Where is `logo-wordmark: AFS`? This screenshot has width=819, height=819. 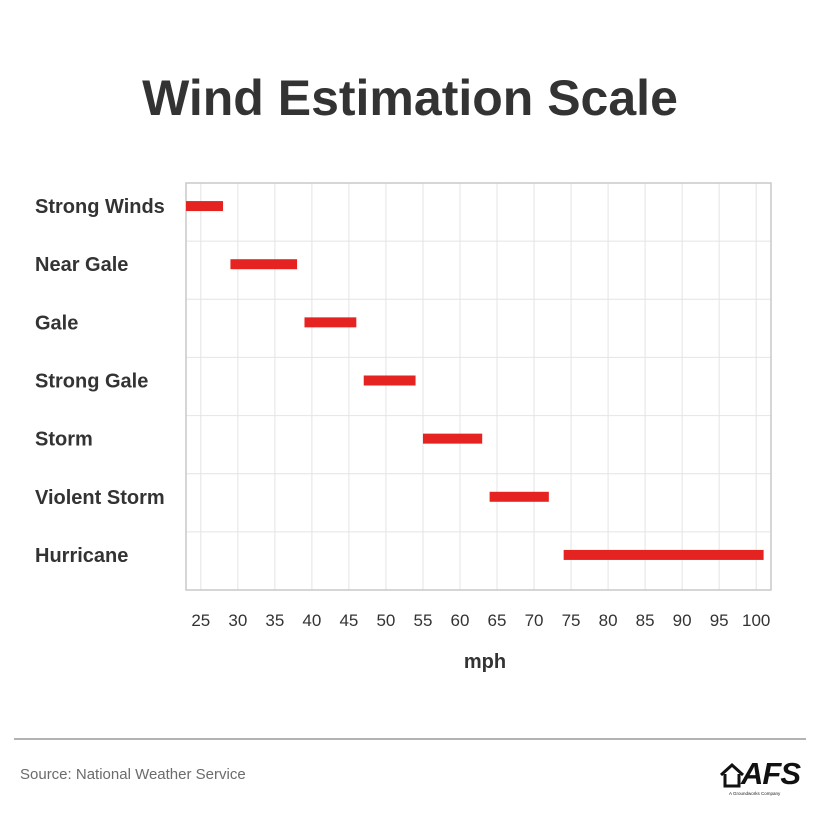 logo-wordmark: AFS is located at coordinates (771, 773).